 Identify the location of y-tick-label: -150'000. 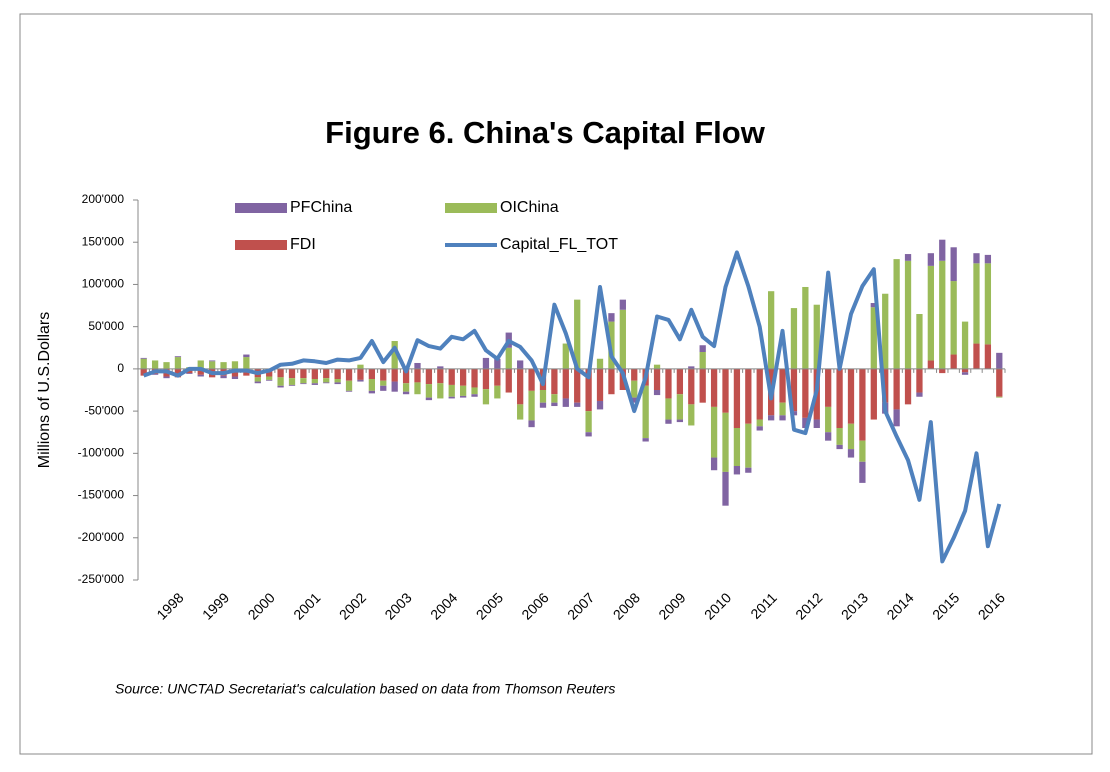
(101, 495).